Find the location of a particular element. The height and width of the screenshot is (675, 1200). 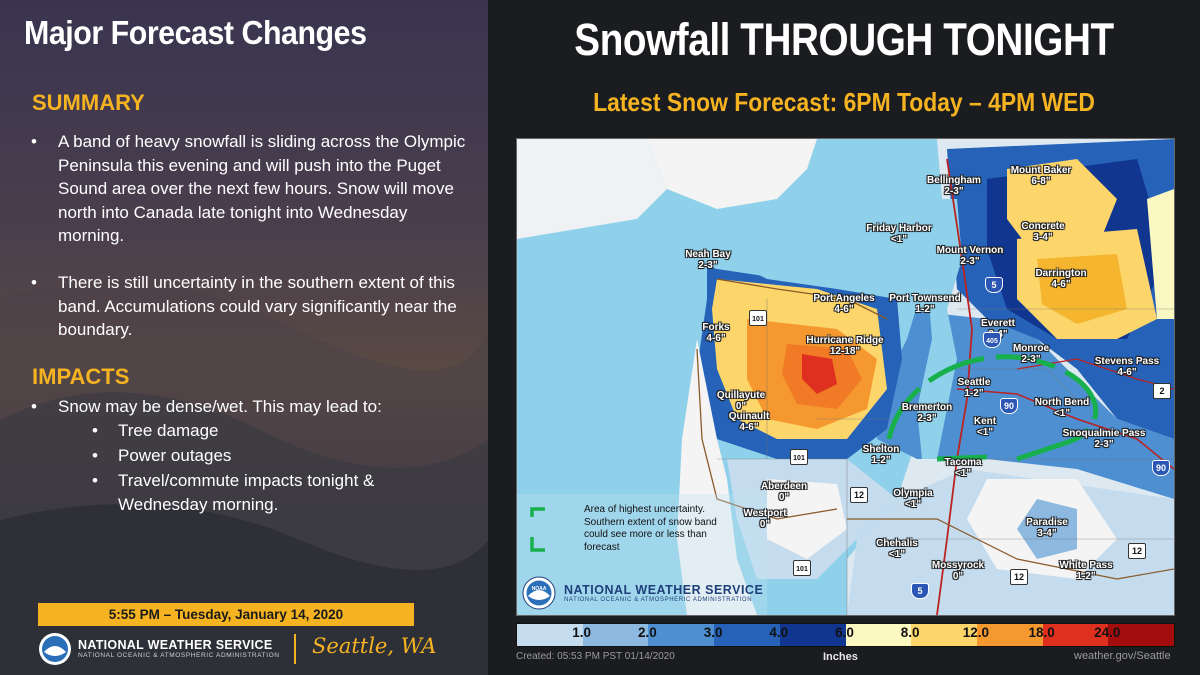

location-label: Monroe 2-3" is located at coordinates (1031, 354).